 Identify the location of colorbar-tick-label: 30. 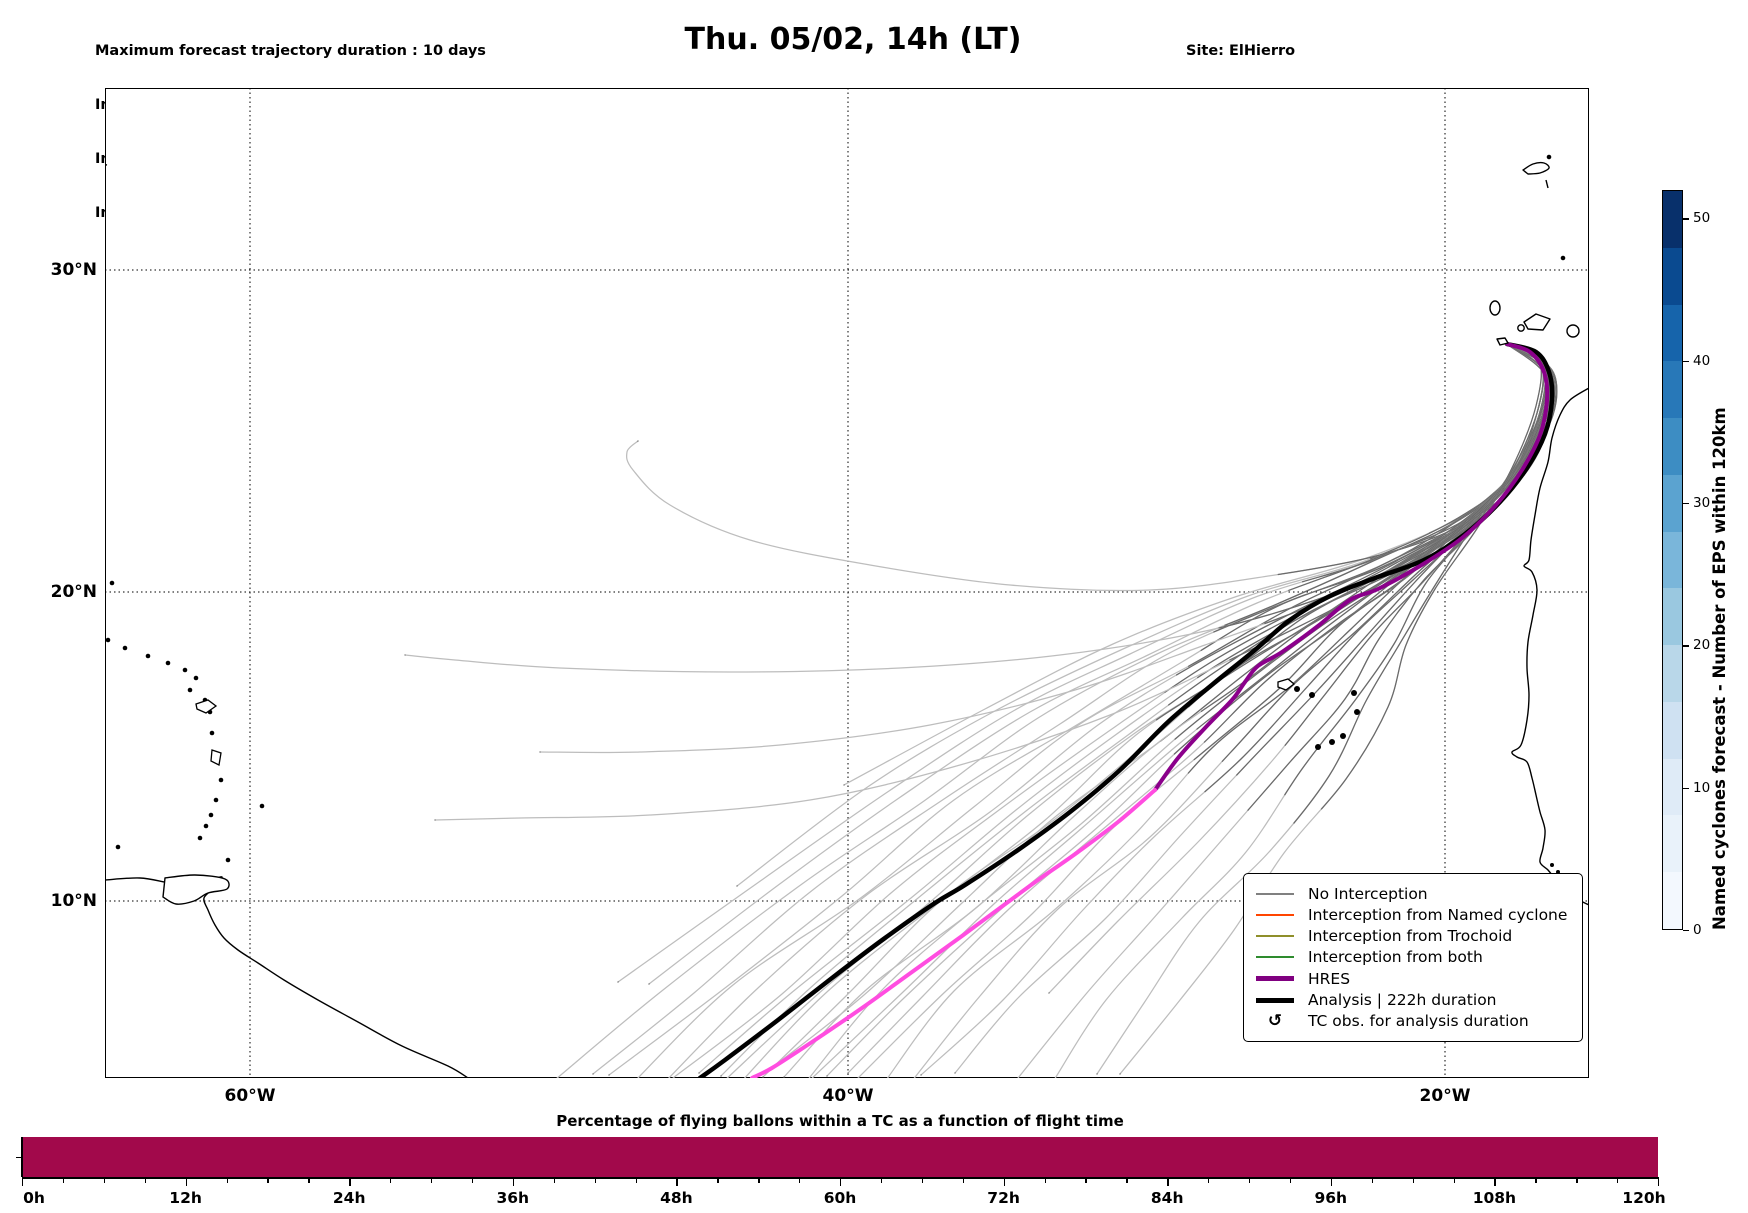
(1702, 503).